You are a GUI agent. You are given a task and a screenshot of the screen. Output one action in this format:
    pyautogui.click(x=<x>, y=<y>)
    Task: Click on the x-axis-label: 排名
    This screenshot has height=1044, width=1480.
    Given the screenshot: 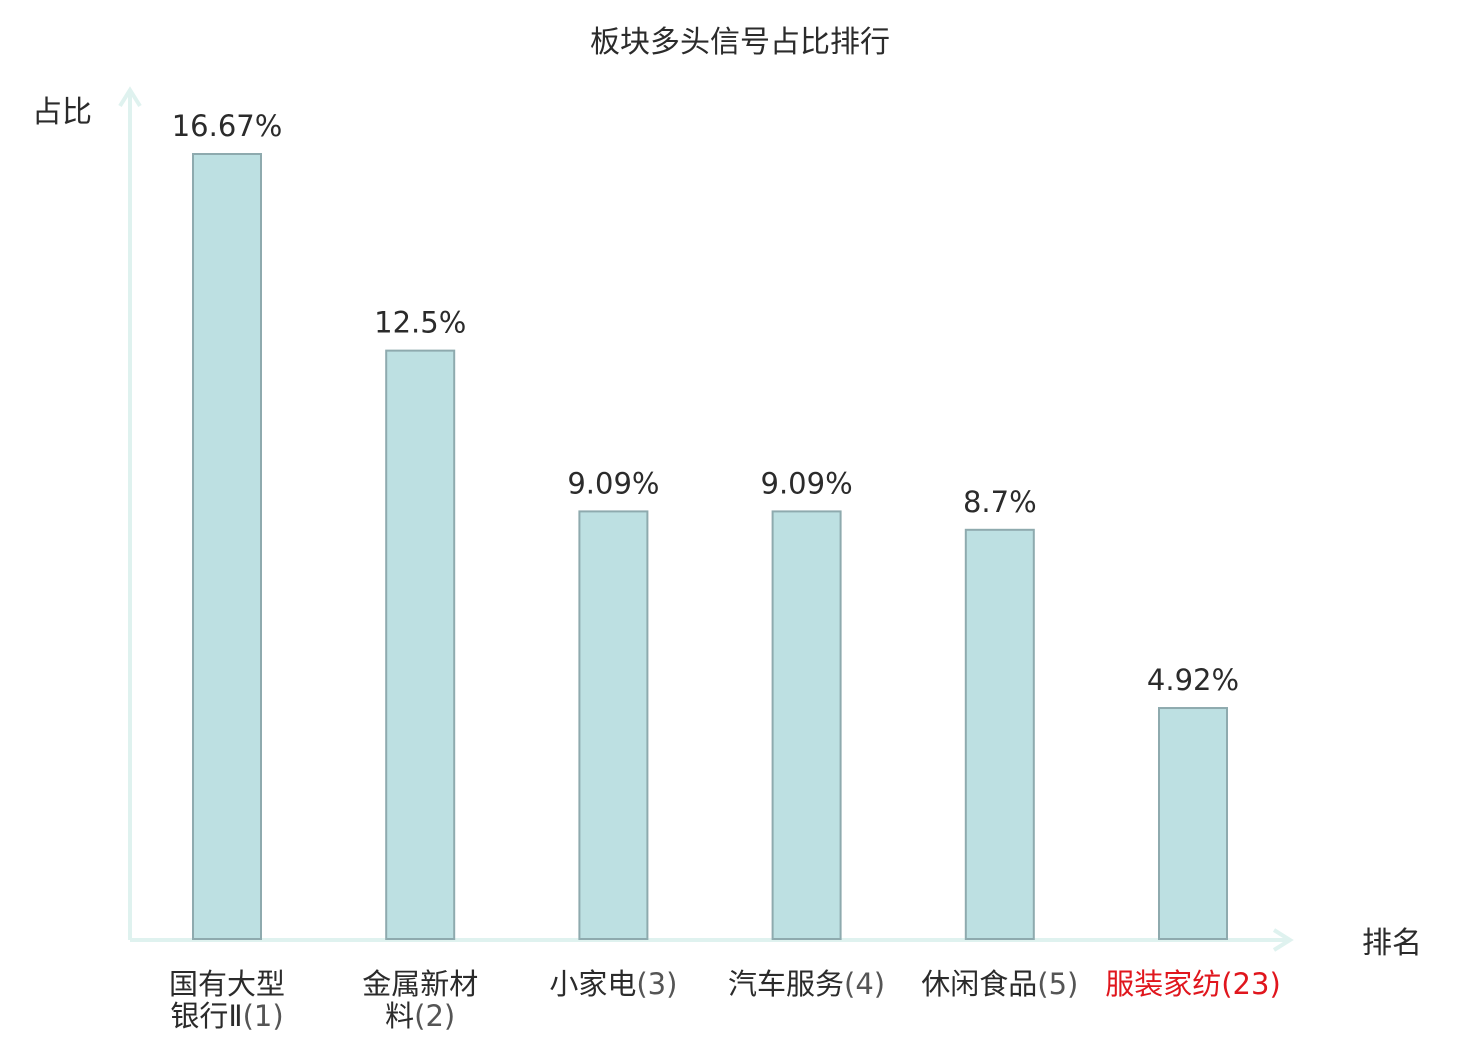 What is the action you would take?
    pyautogui.click(x=1392, y=943)
    